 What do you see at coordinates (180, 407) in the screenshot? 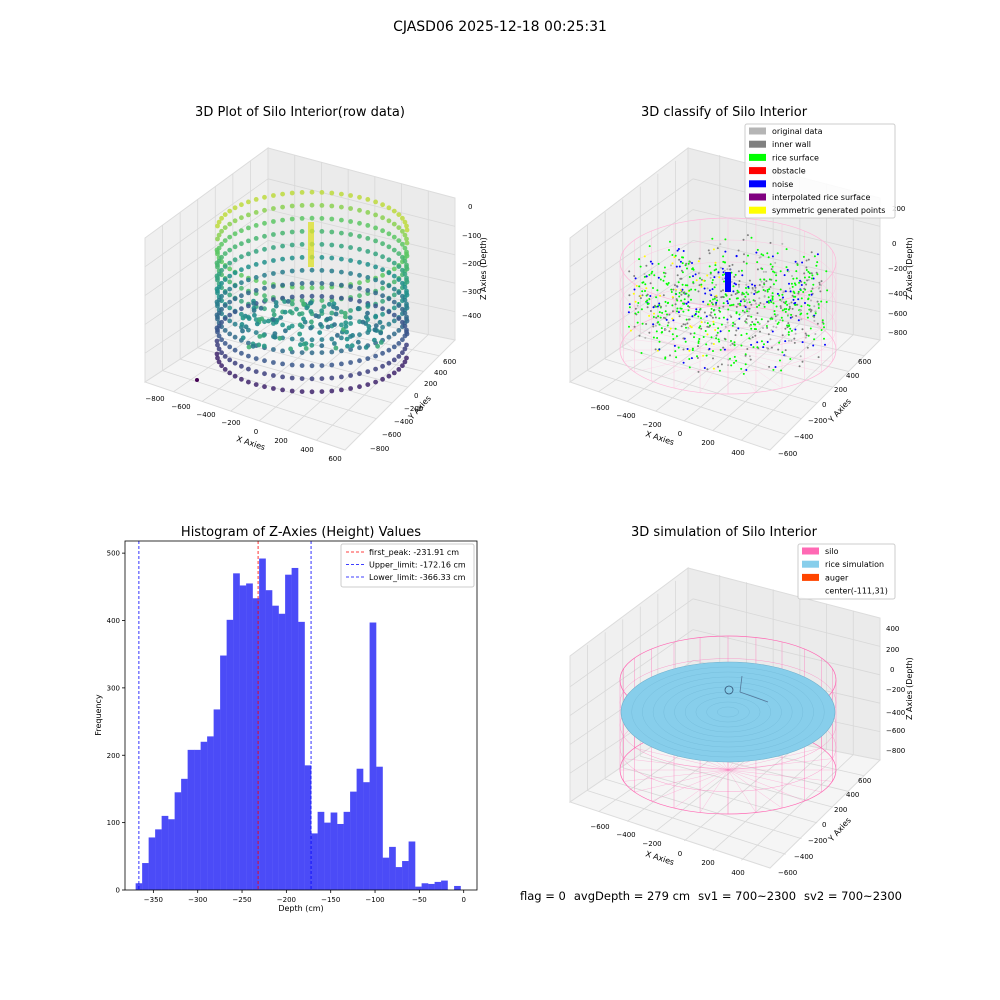
I see `raw-xtick: −600` at bounding box center [180, 407].